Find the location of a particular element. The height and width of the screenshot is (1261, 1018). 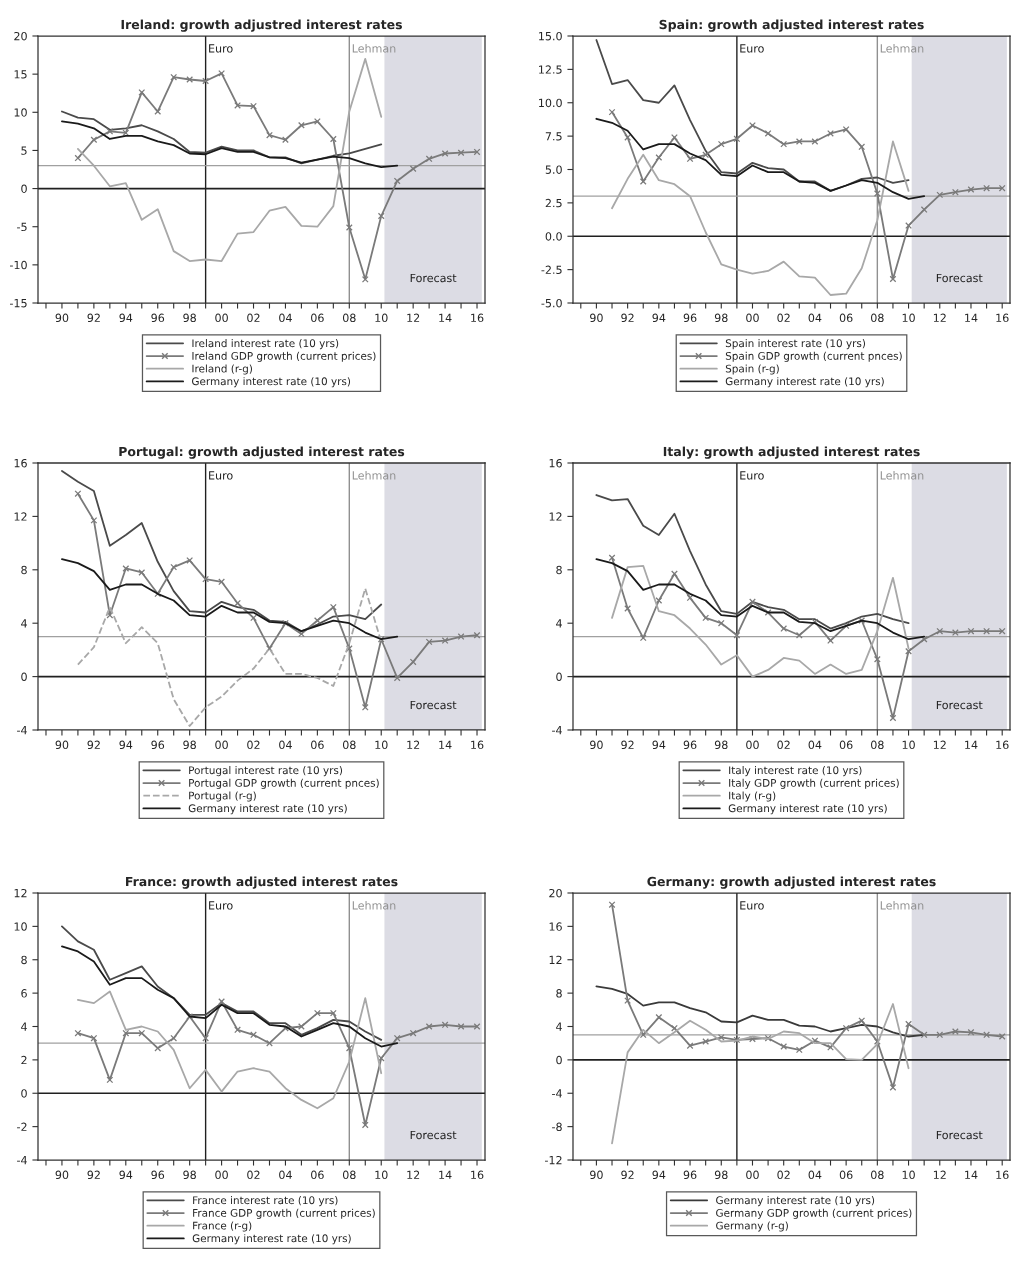

x-tick-label: 90 is located at coordinates (596, 745).